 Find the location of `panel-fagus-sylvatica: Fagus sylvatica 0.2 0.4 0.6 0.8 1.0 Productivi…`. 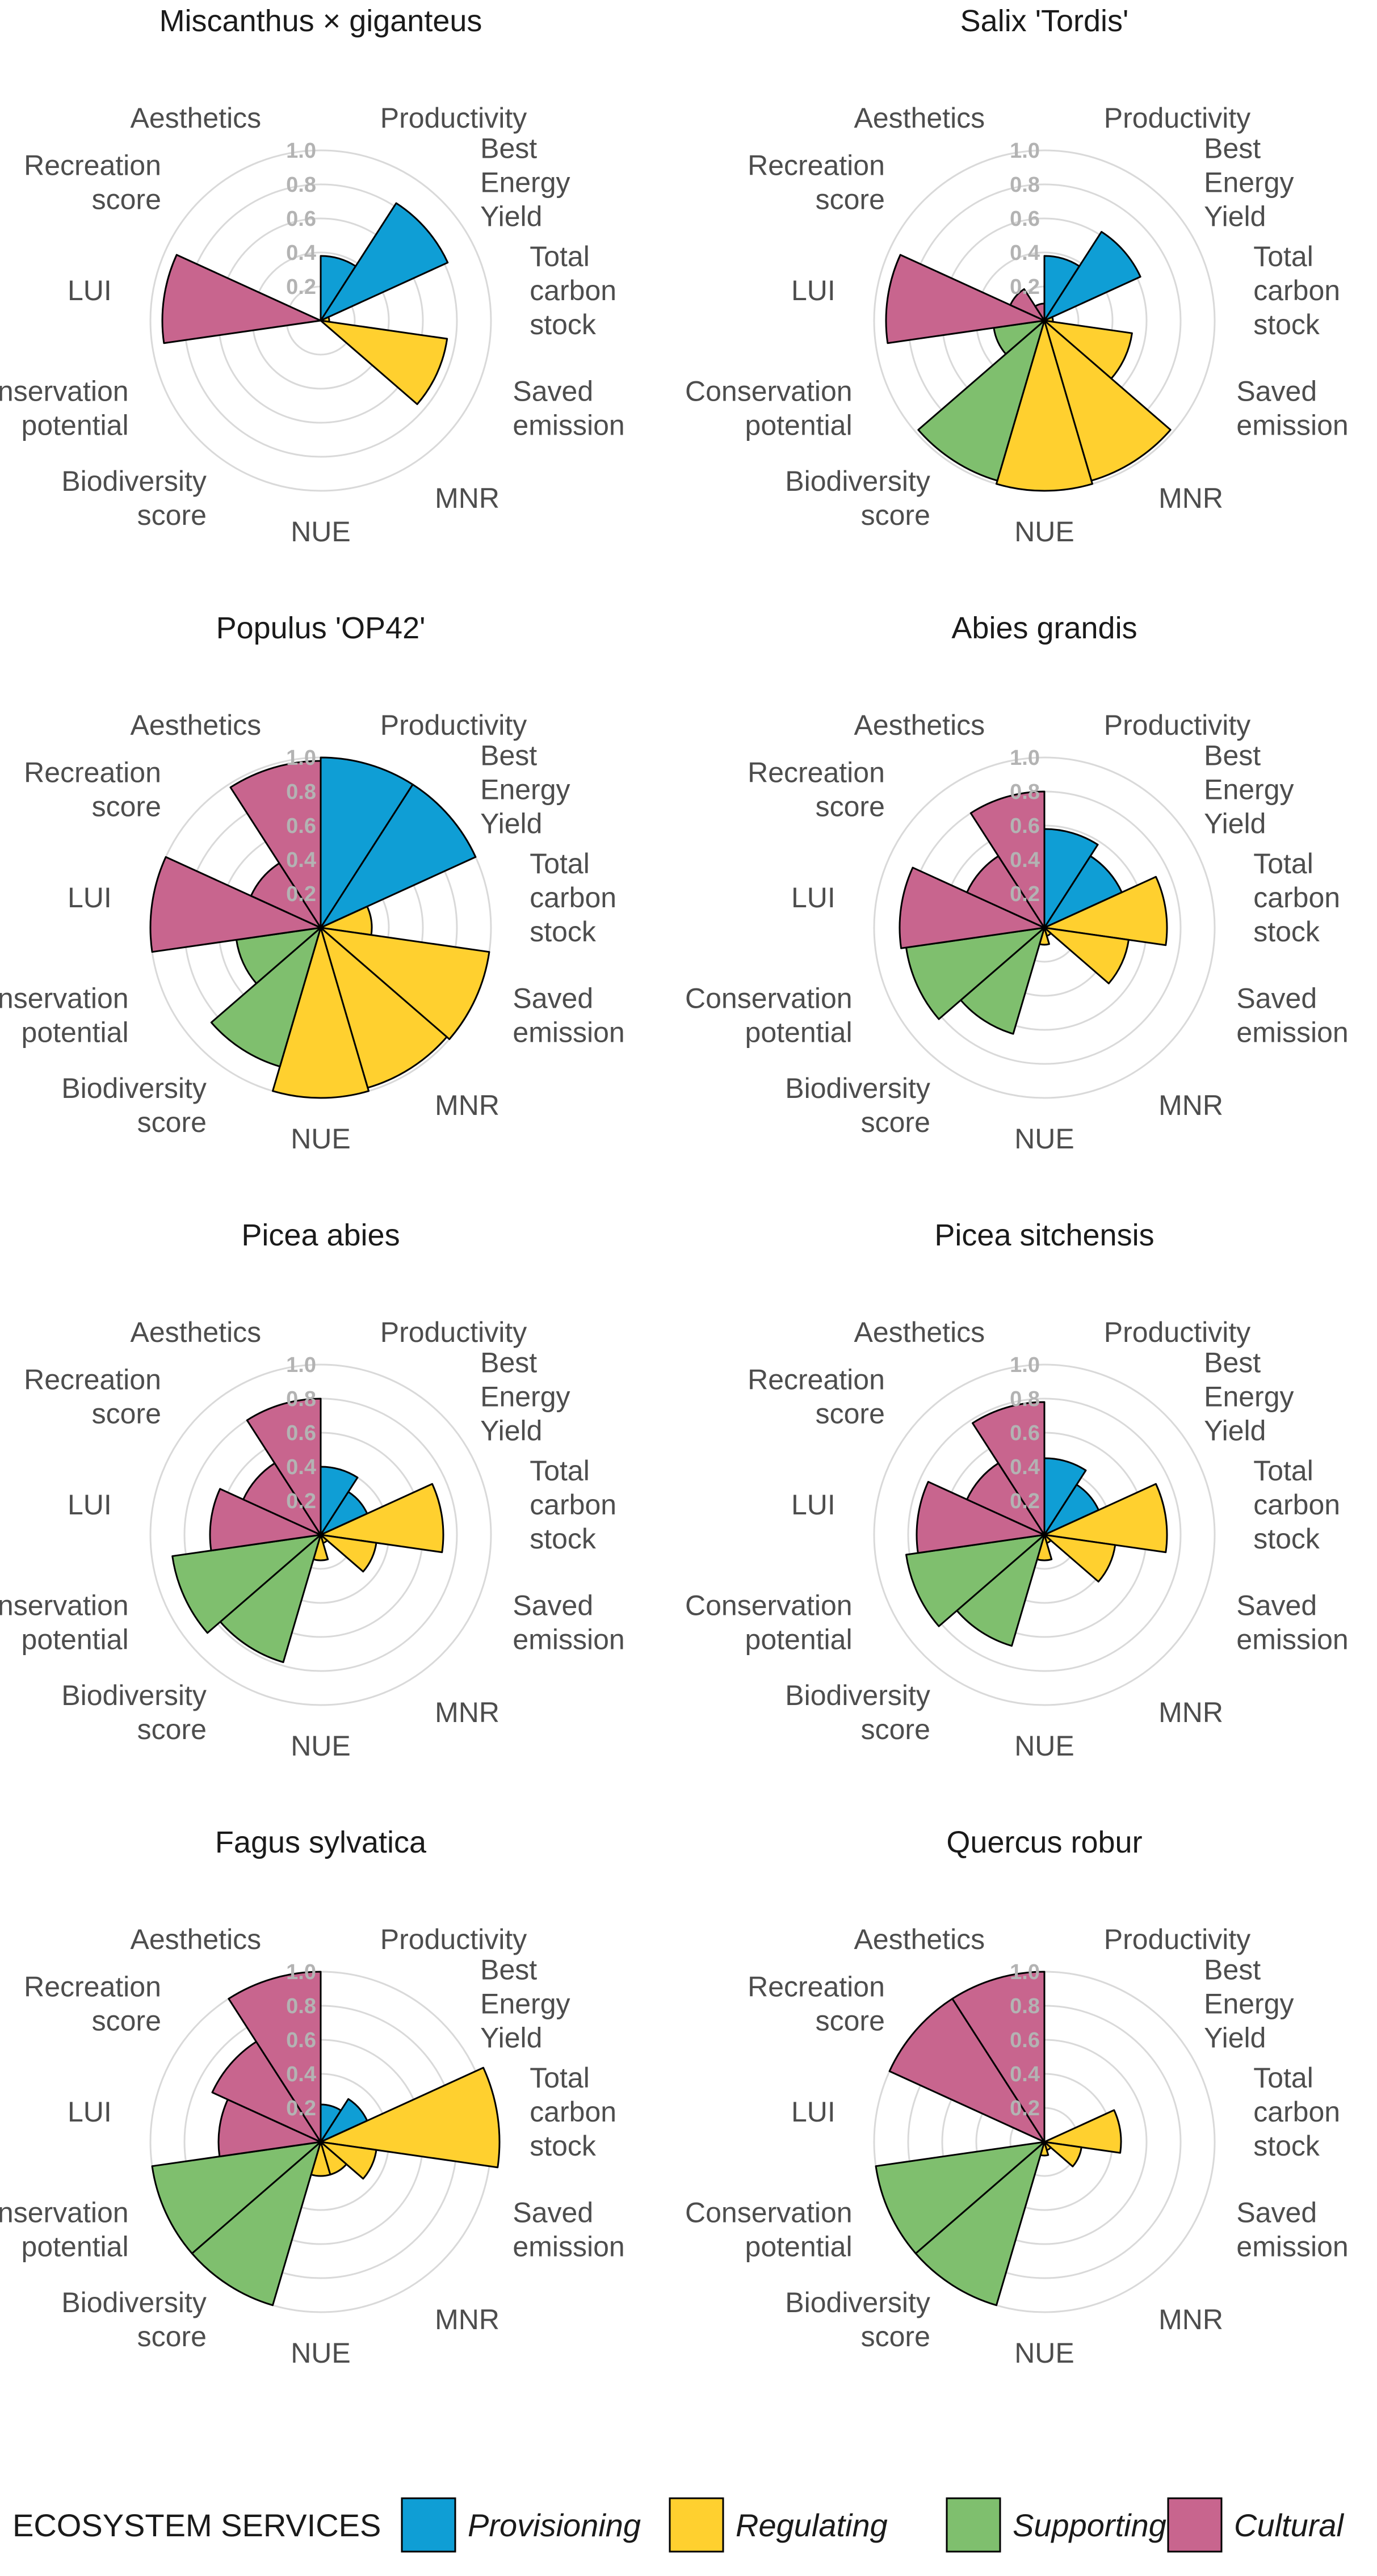

panel-fagus-sylvatica: Fagus sylvatica 0.2 0.4 0.6 0.8 1.0 Productivi… is located at coordinates (312, 2097).